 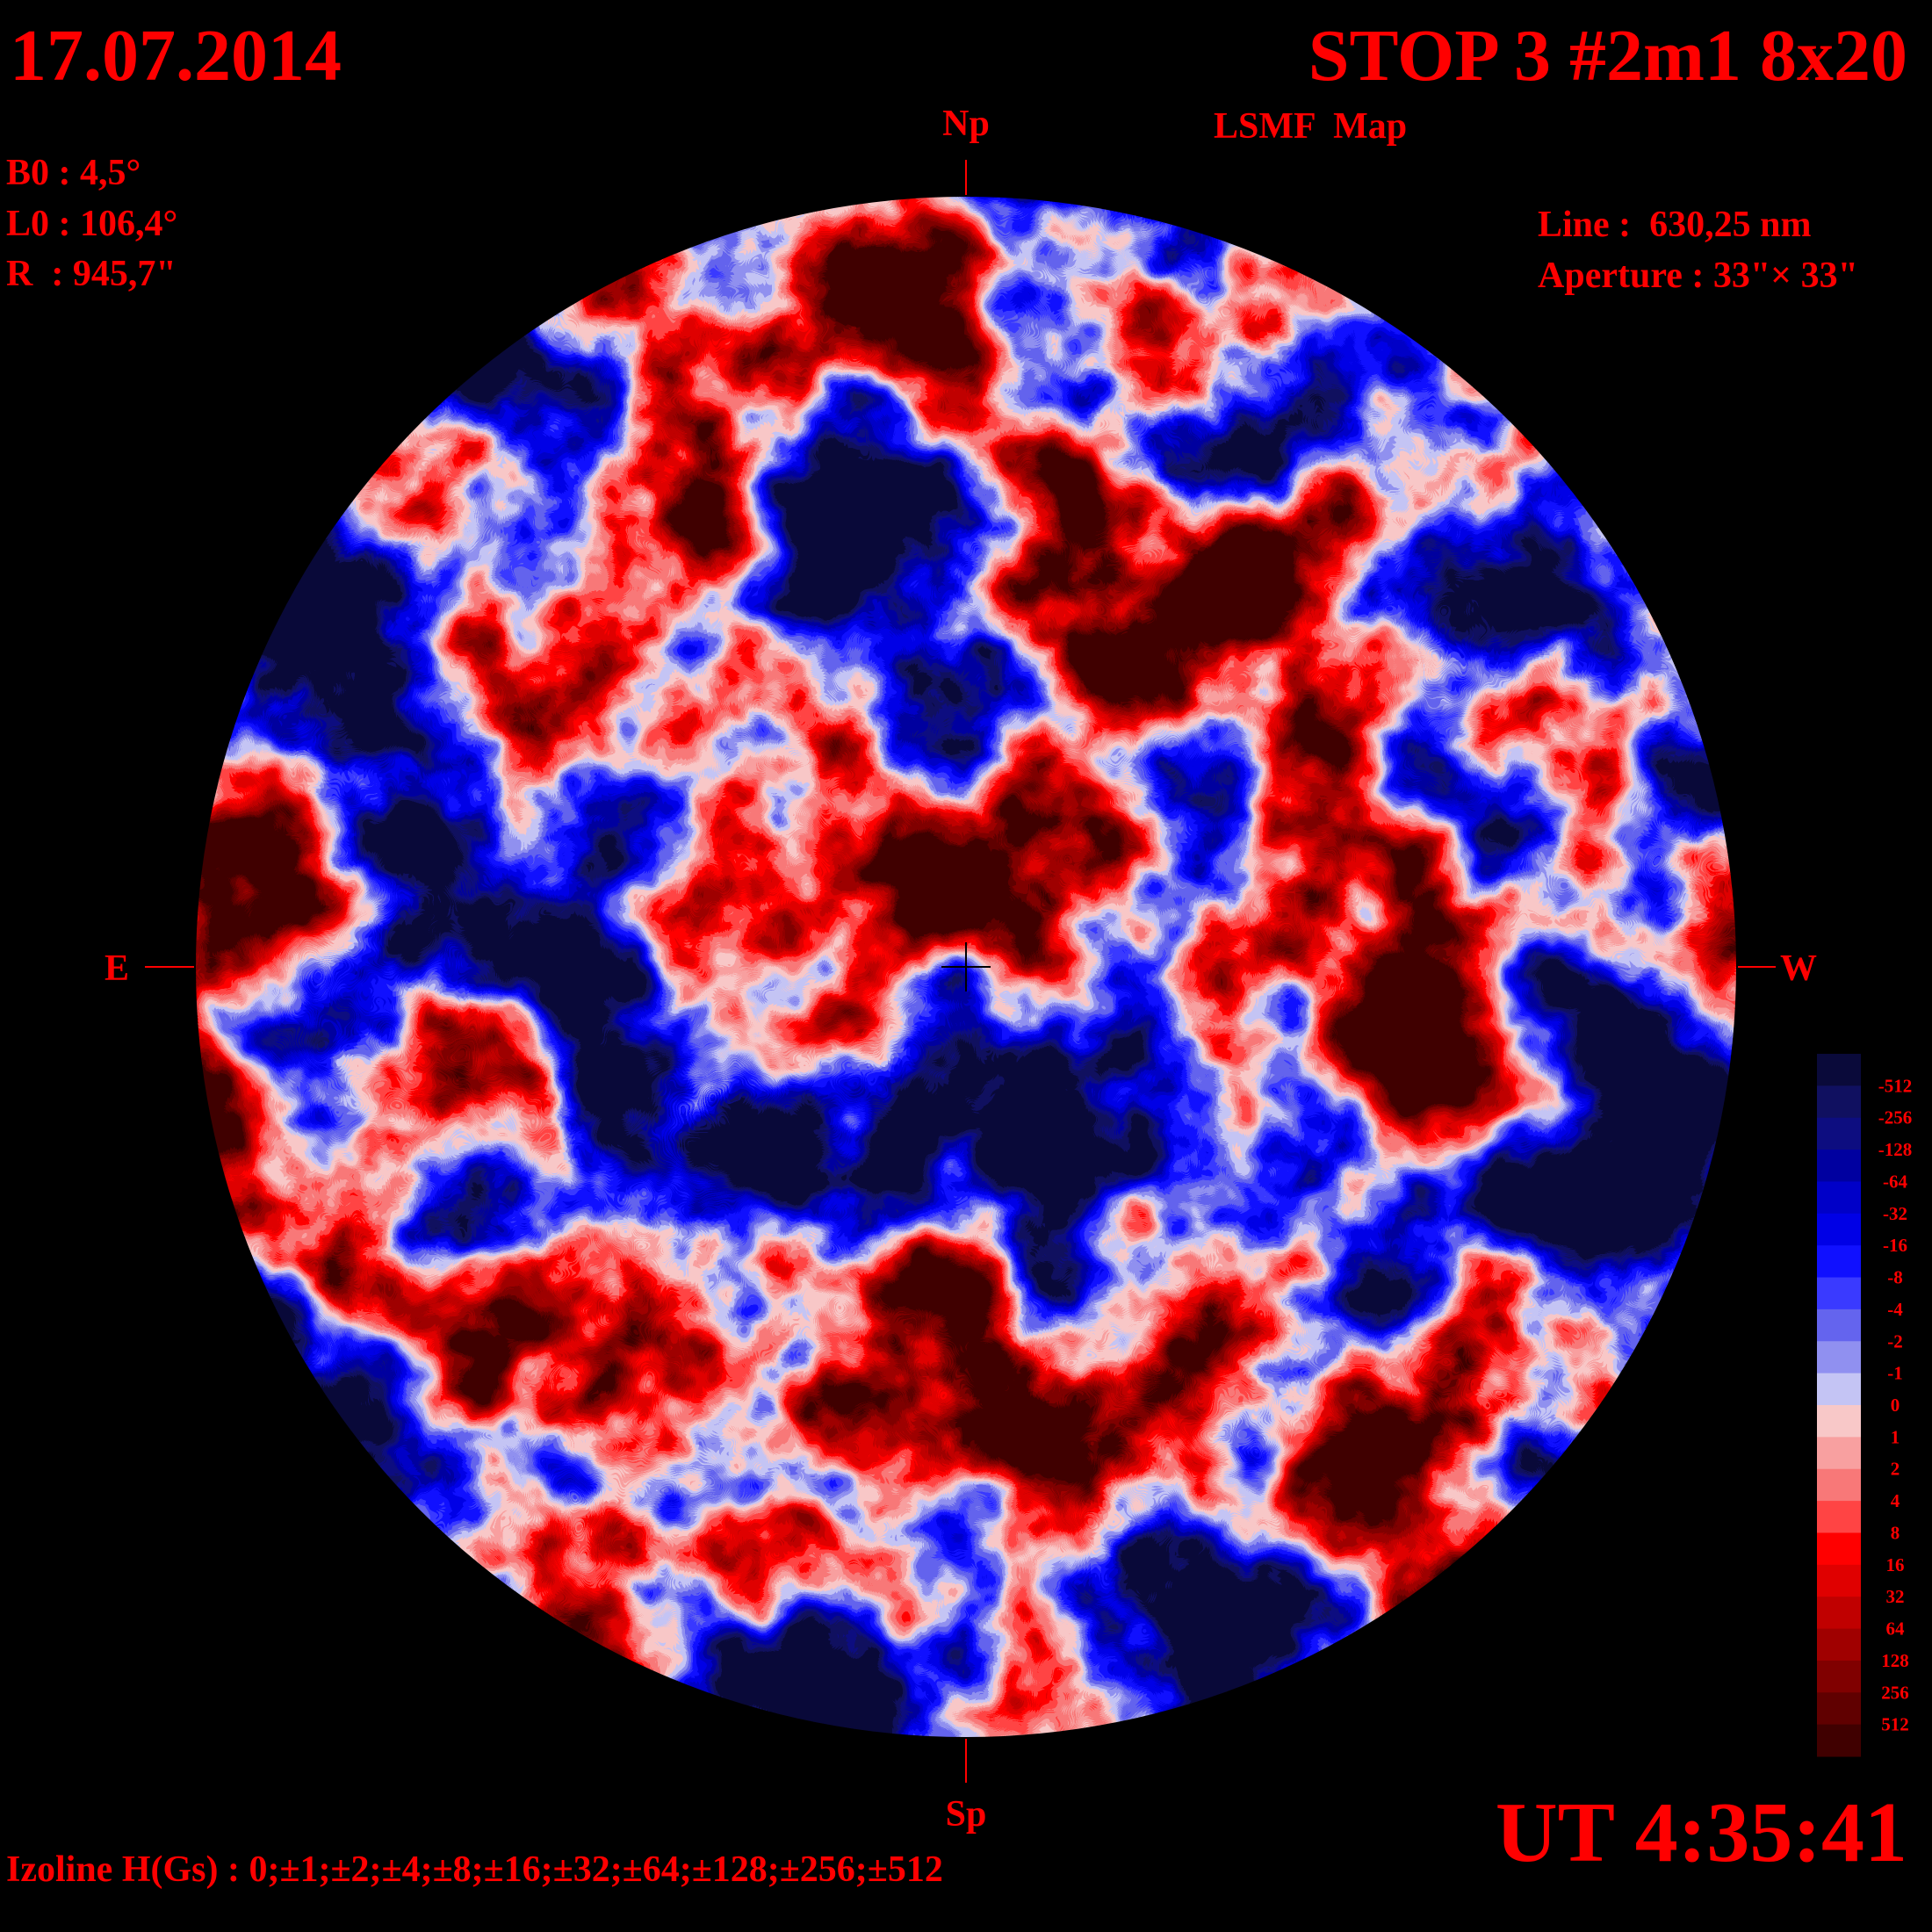 What do you see at coordinates (1896, 1629) in the screenshot?
I see `legend-label: 64` at bounding box center [1896, 1629].